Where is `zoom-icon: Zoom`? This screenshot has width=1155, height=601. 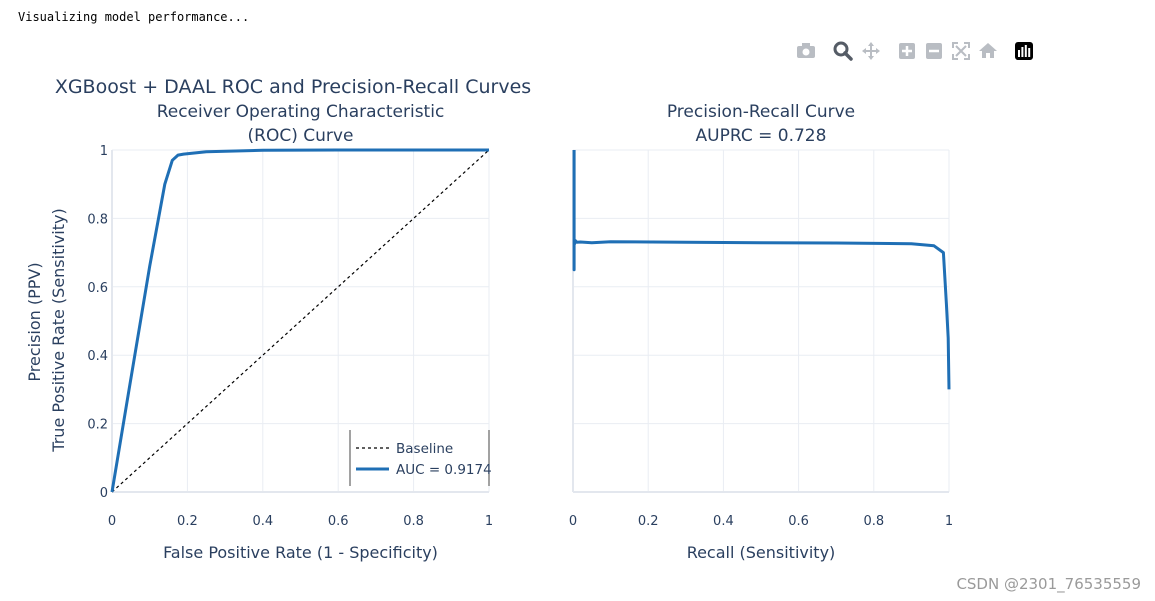 zoom-icon: Zoom is located at coordinates (843, 51).